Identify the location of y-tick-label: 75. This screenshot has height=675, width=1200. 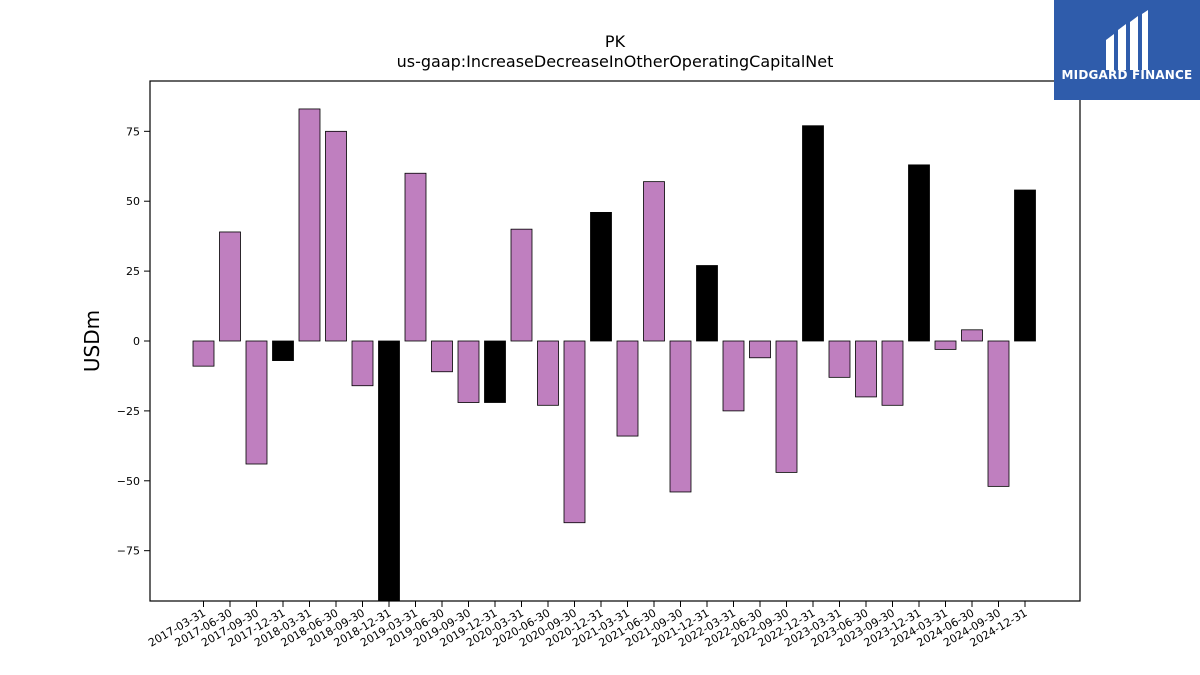
(133, 131).